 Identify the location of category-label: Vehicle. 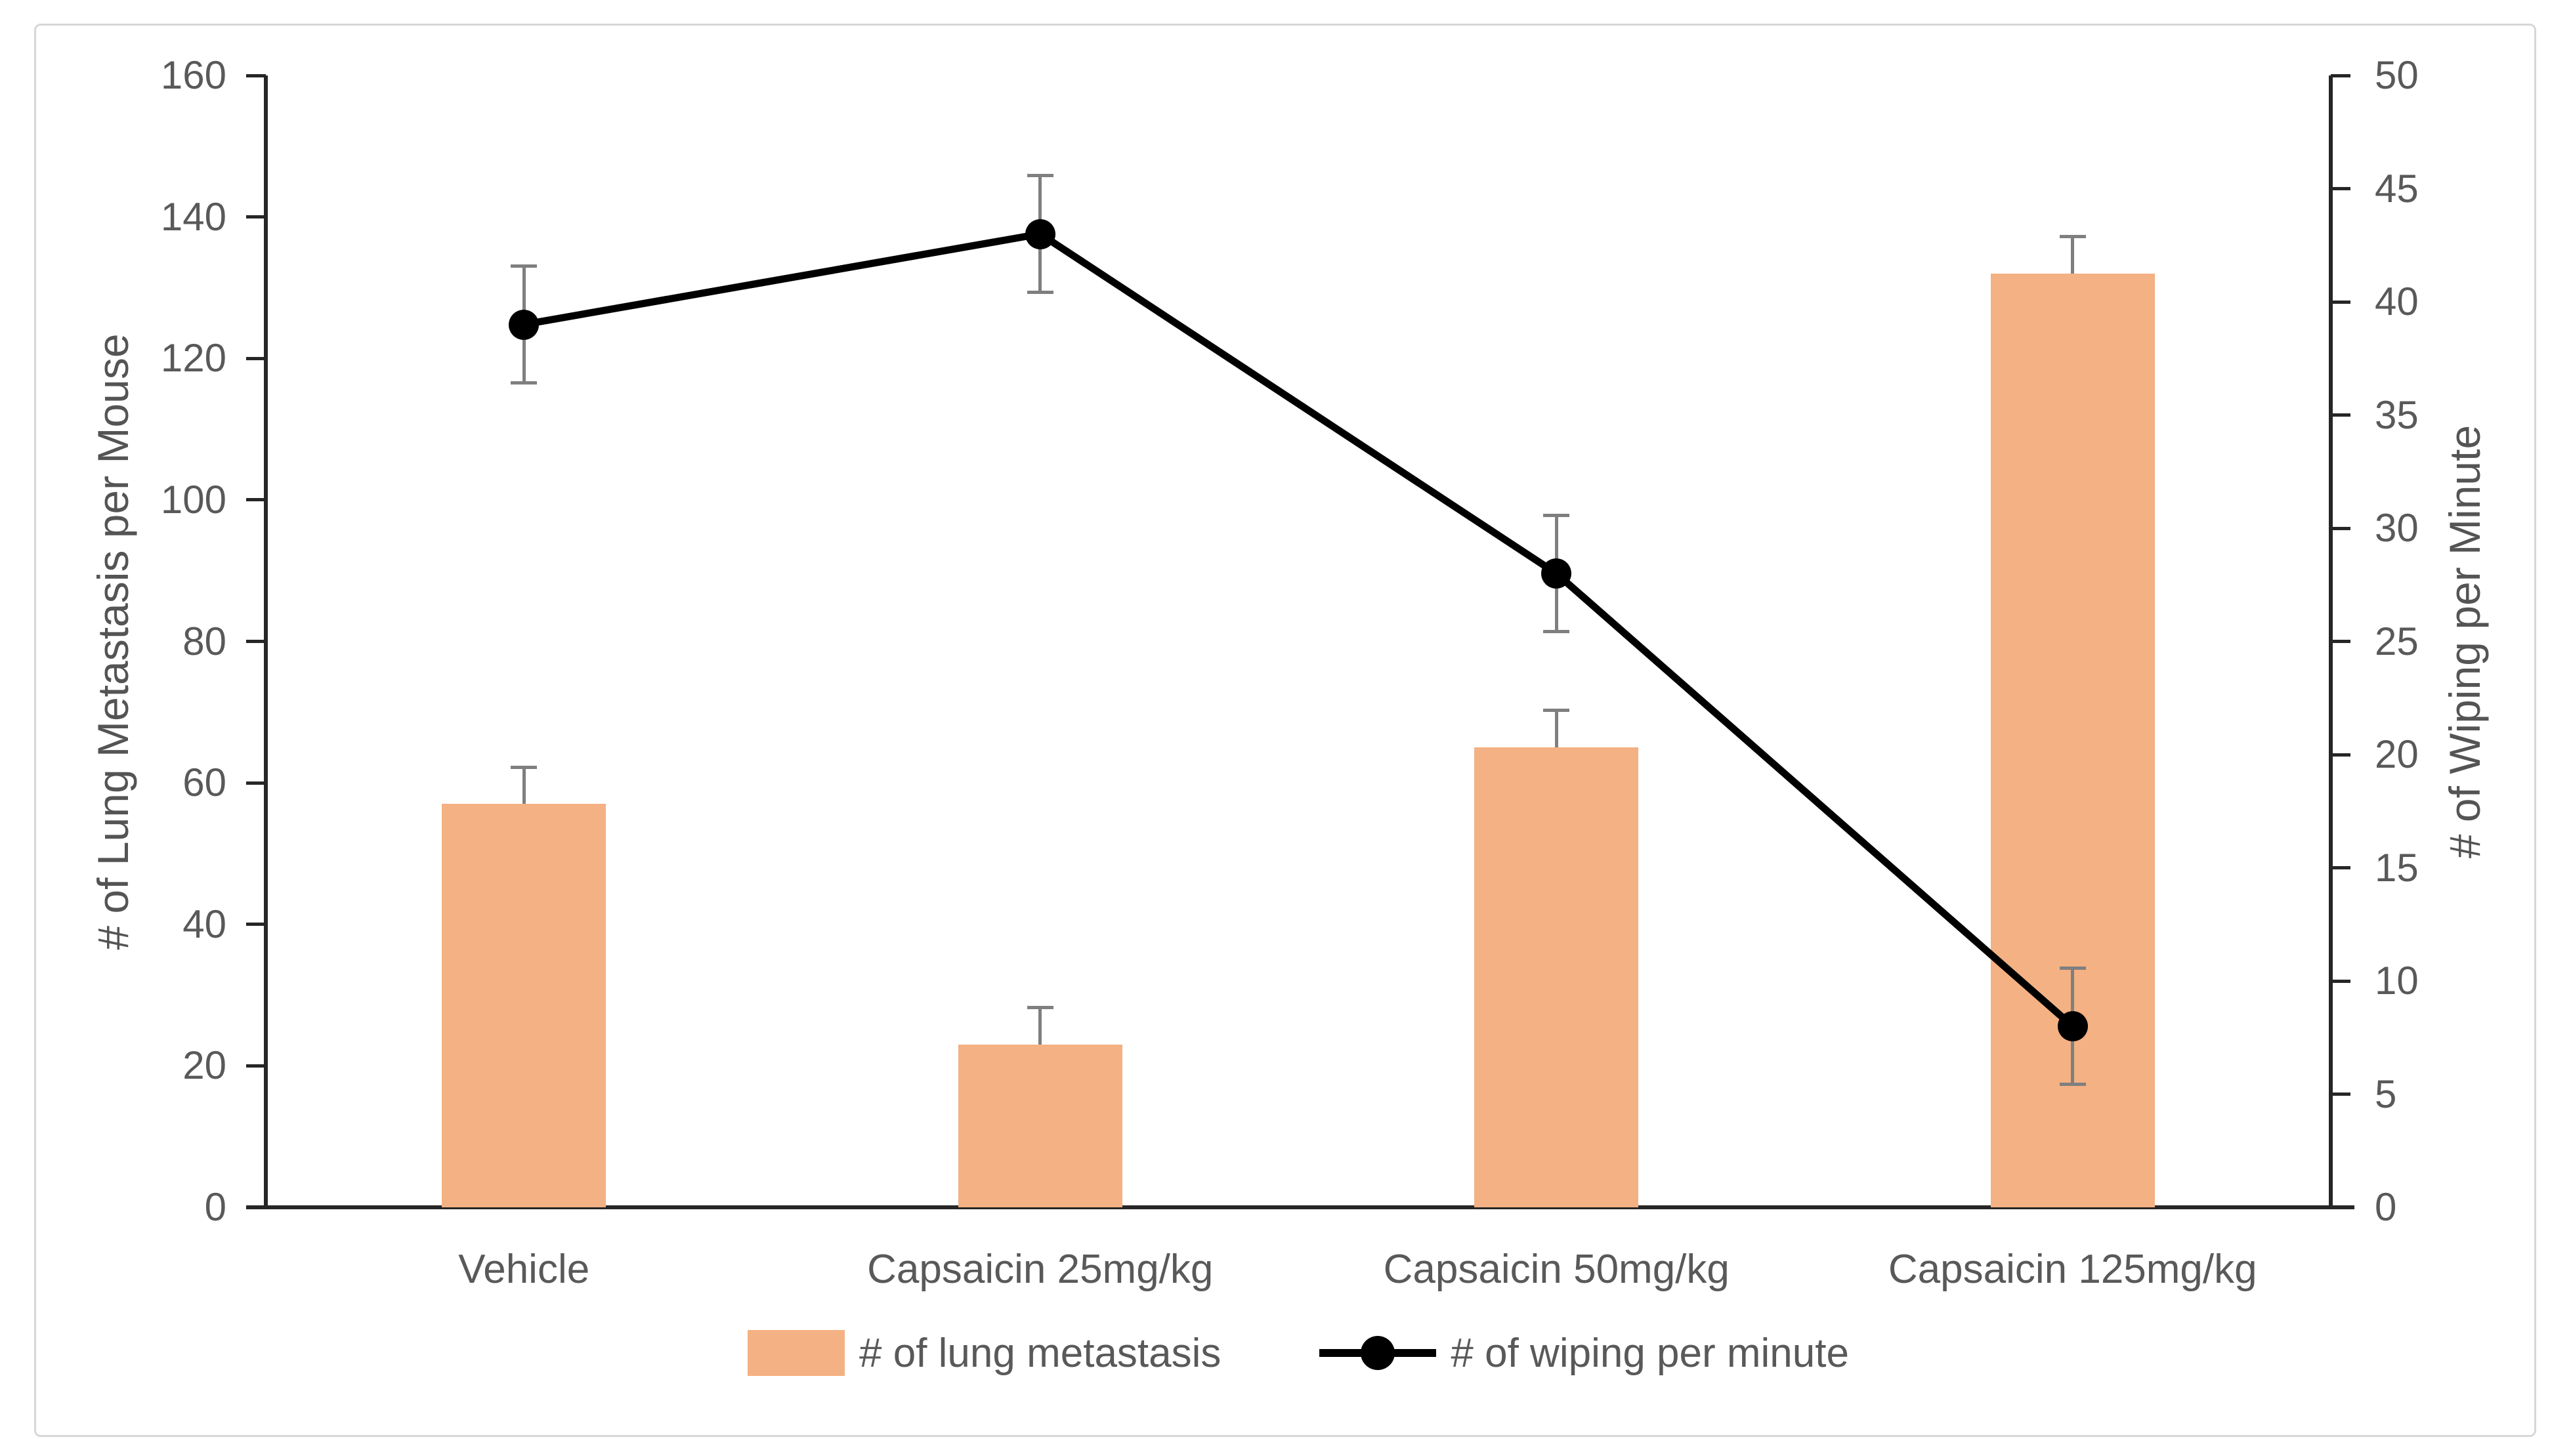
(524, 1269).